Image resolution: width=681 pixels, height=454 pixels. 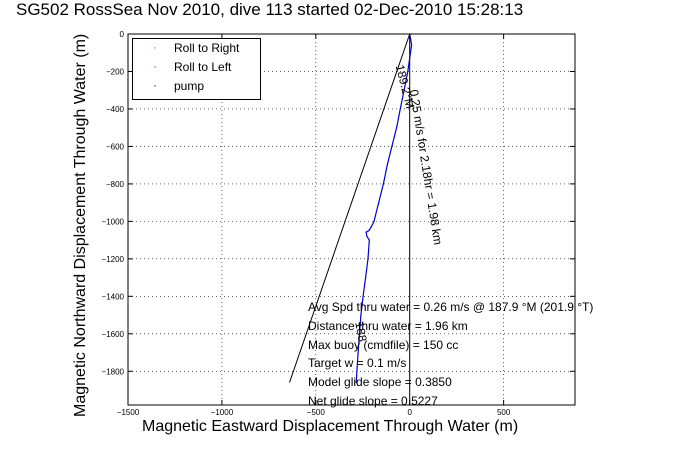 I want to click on legend-marker-roll-right: ·, so click(x=155, y=48).